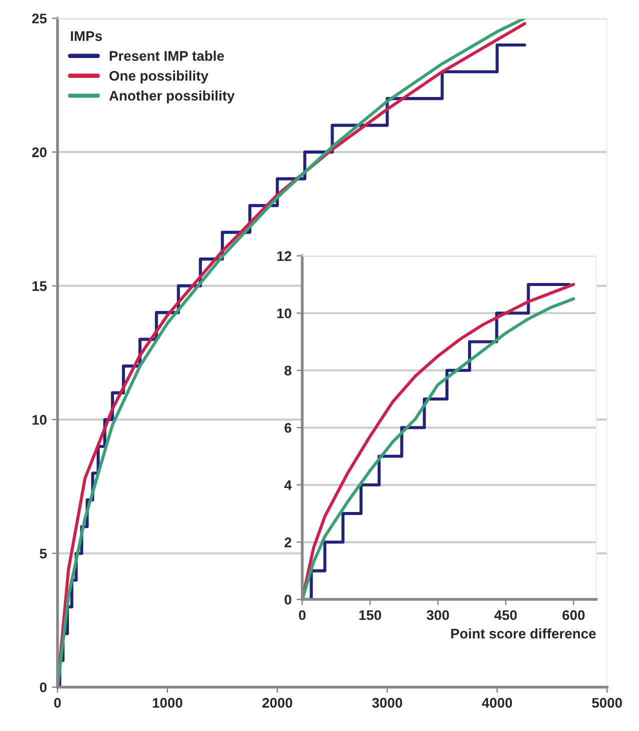  What do you see at coordinates (573, 615) in the screenshot?
I see `x-tick-label: 600` at bounding box center [573, 615].